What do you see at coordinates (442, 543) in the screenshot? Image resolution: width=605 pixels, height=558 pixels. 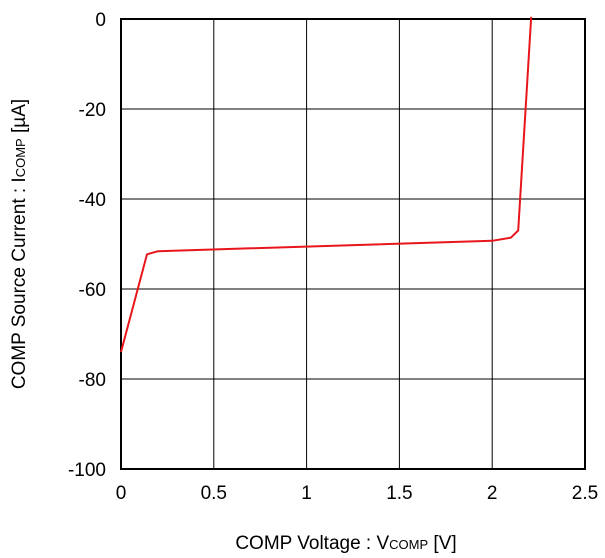 I see `x-axis-title-suffix: [V]` at bounding box center [442, 543].